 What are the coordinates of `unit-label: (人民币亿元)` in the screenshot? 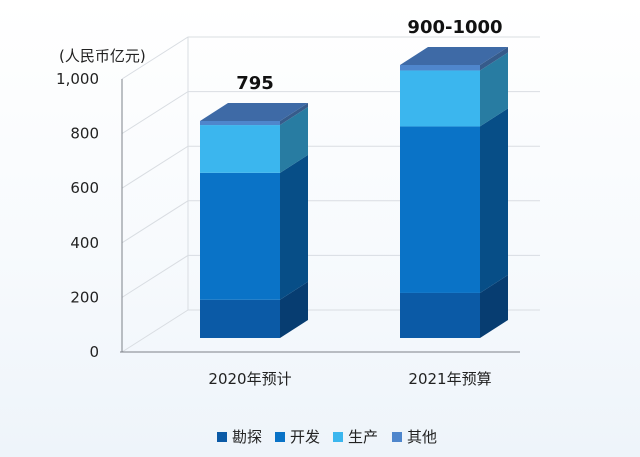 It's located at (102, 56).